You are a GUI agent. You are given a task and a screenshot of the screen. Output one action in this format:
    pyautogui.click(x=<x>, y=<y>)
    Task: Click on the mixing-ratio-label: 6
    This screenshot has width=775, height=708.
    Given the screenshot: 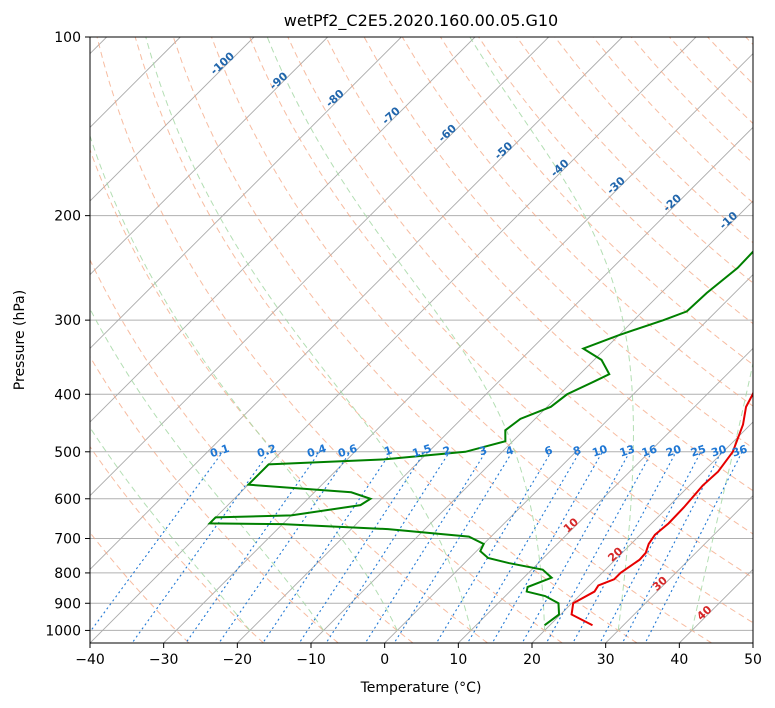 What is the action you would take?
    pyautogui.click(x=549, y=451)
    